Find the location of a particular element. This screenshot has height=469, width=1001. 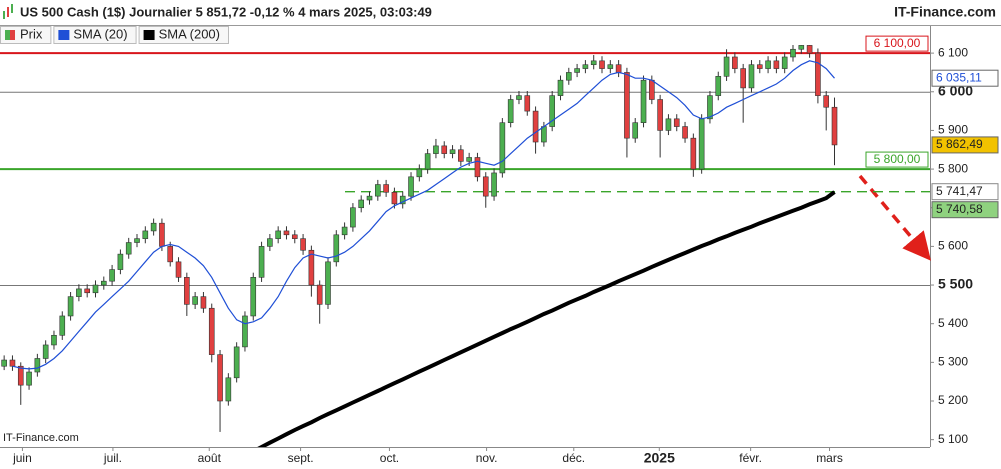

header-icon is located at coordinates (8, 11).